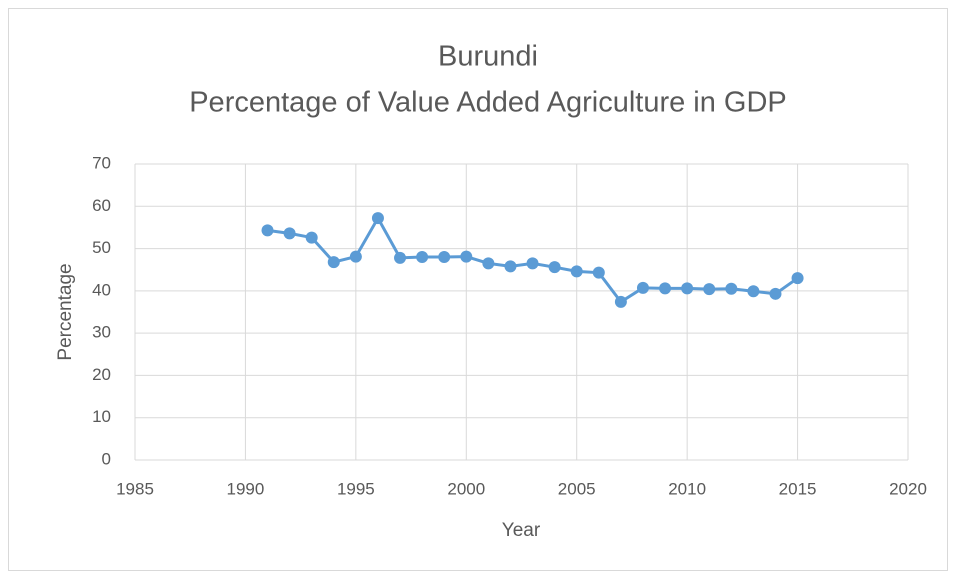 Image resolution: width=956 pixels, height=579 pixels. Describe the element at coordinates (65, 311) in the screenshot. I see `y-axis-label: Percentage` at that location.